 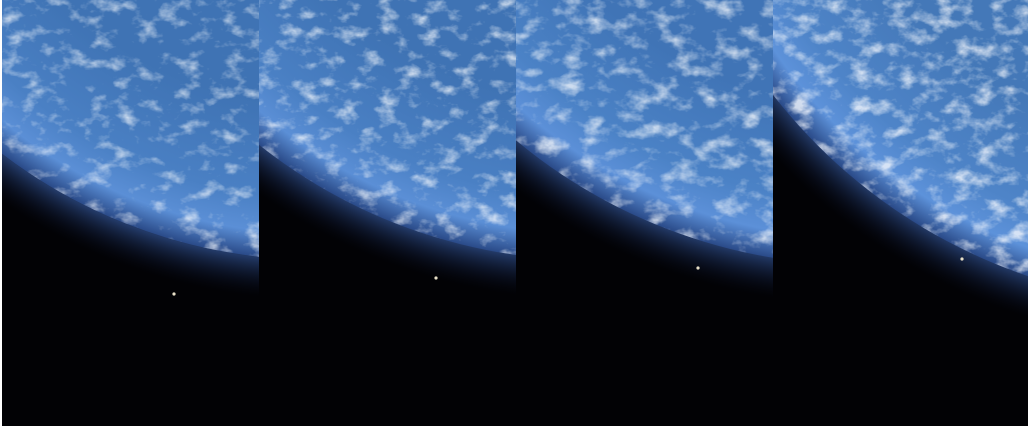 What do you see at coordinates (1029, 216) in the screenshot?
I see `right-border` at bounding box center [1029, 216].